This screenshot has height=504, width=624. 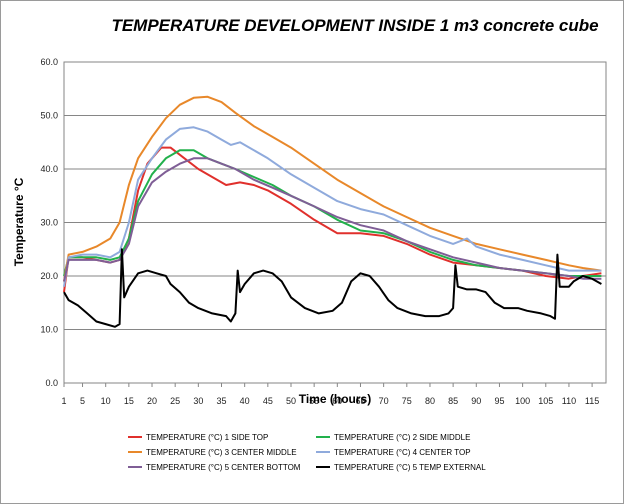 I want to click on x-tick-label: 15, so click(x=129, y=401).